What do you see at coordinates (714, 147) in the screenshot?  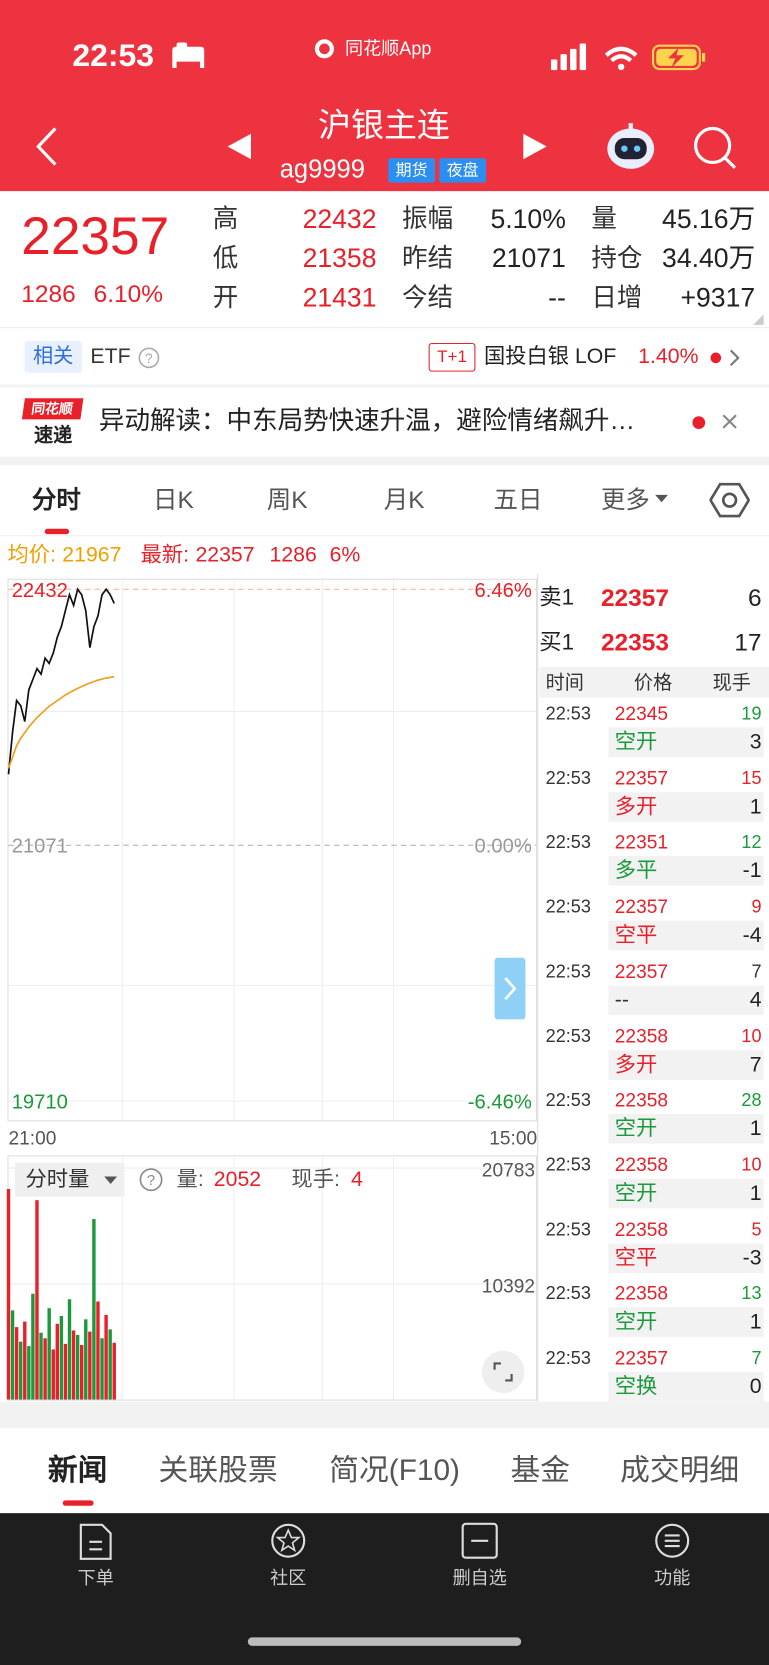 I see `search-button` at bounding box center [714, 147].